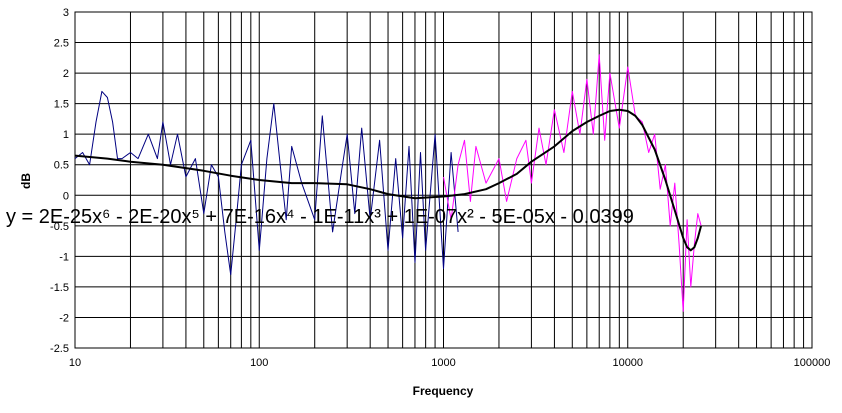 The height and width of the screenshot is (413, 842). I want to click on y-tick-label: 1.5, so click(61, 105).